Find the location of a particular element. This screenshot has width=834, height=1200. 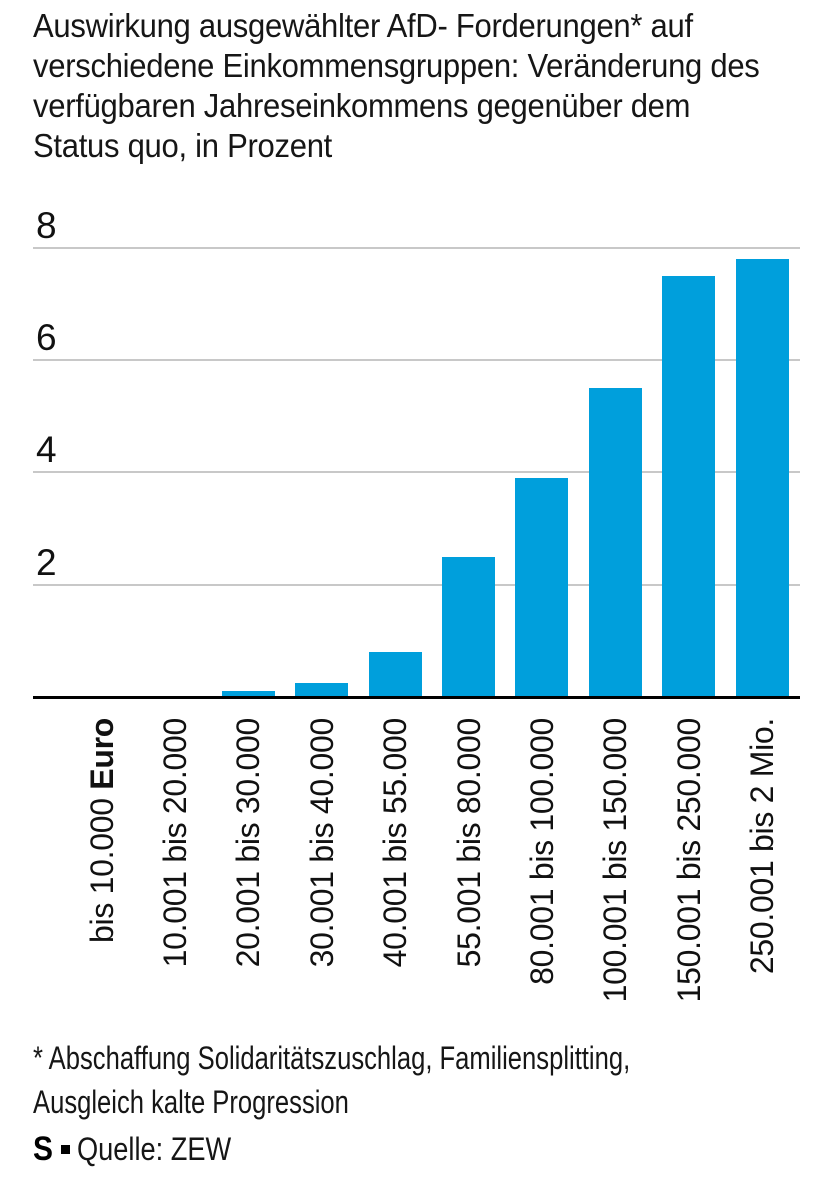

x-axis-label: 20.001 bis 30.000 is located at coordinates (248, 843).